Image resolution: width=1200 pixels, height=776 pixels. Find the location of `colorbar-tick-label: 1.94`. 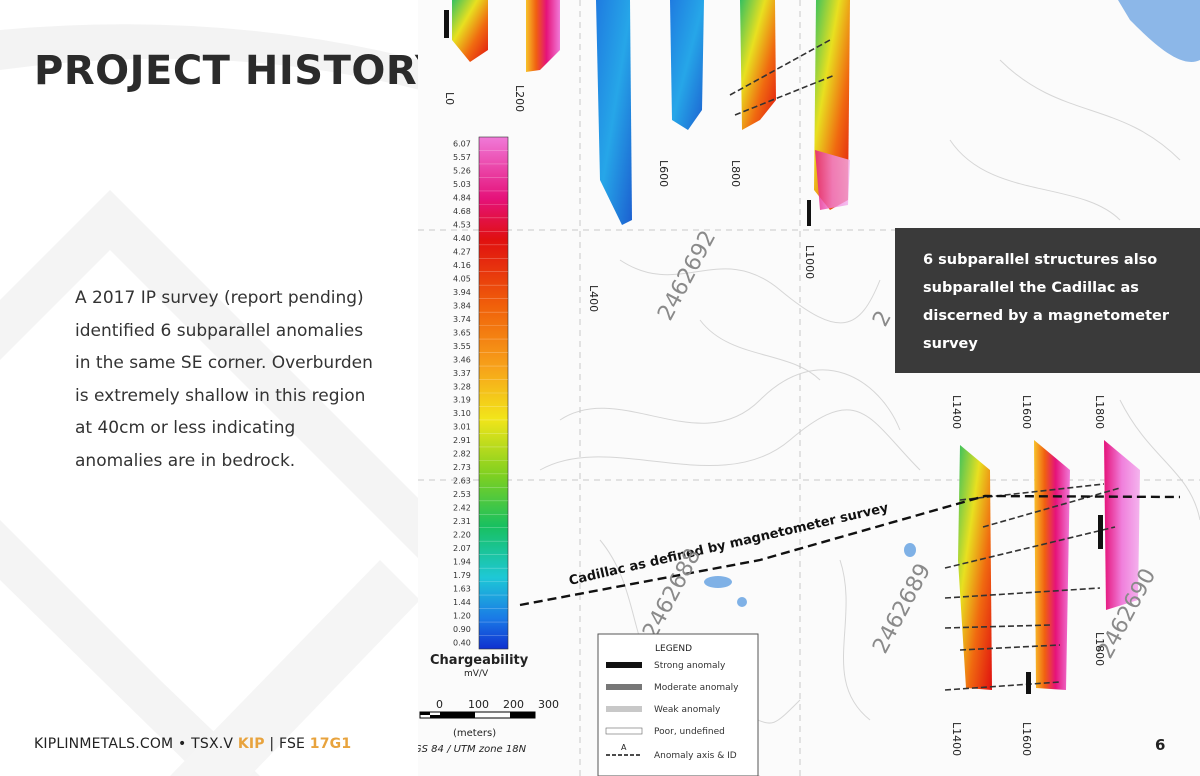

colorbar-tick-label: 1.94 is located at coordinates (462, 561).